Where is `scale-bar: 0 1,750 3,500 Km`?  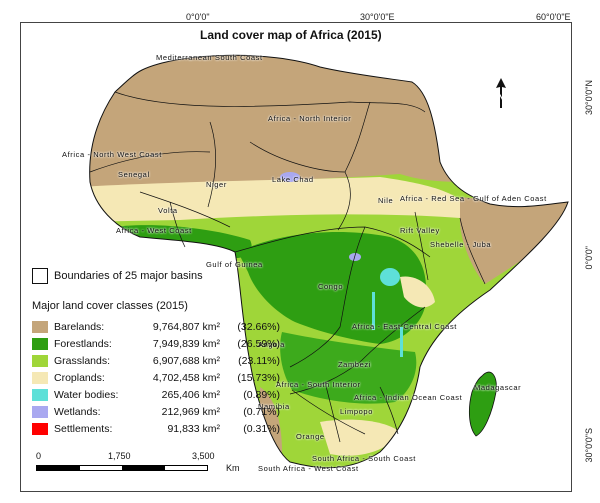 scale-bar: 0 1,750 3,500 Km is located at coordinates (138, 462).